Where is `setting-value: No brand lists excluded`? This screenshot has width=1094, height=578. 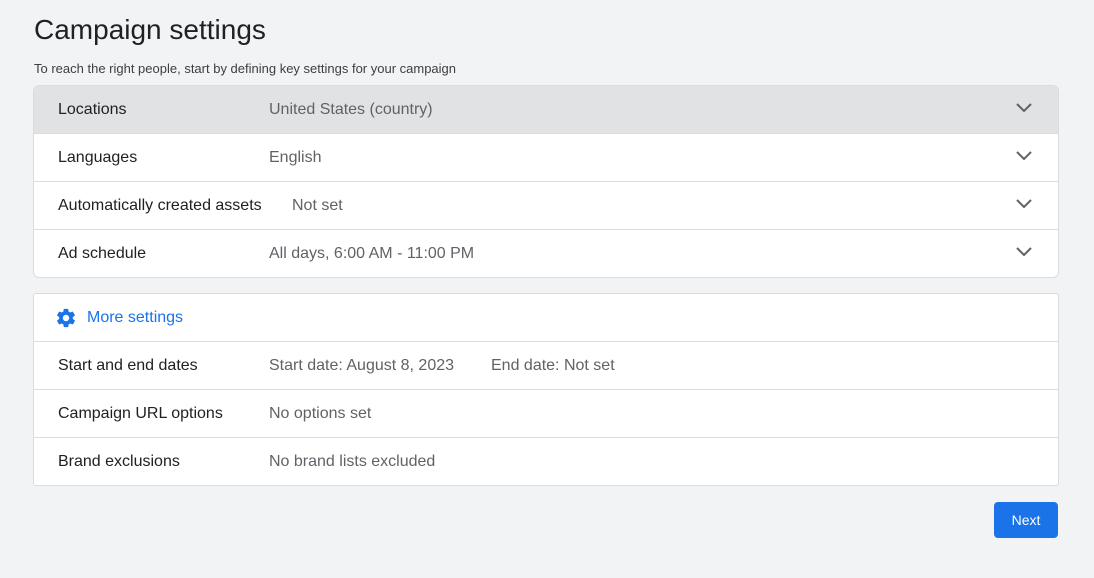
setting-value: No brand lists excluded is located at coordinates (352, 461).